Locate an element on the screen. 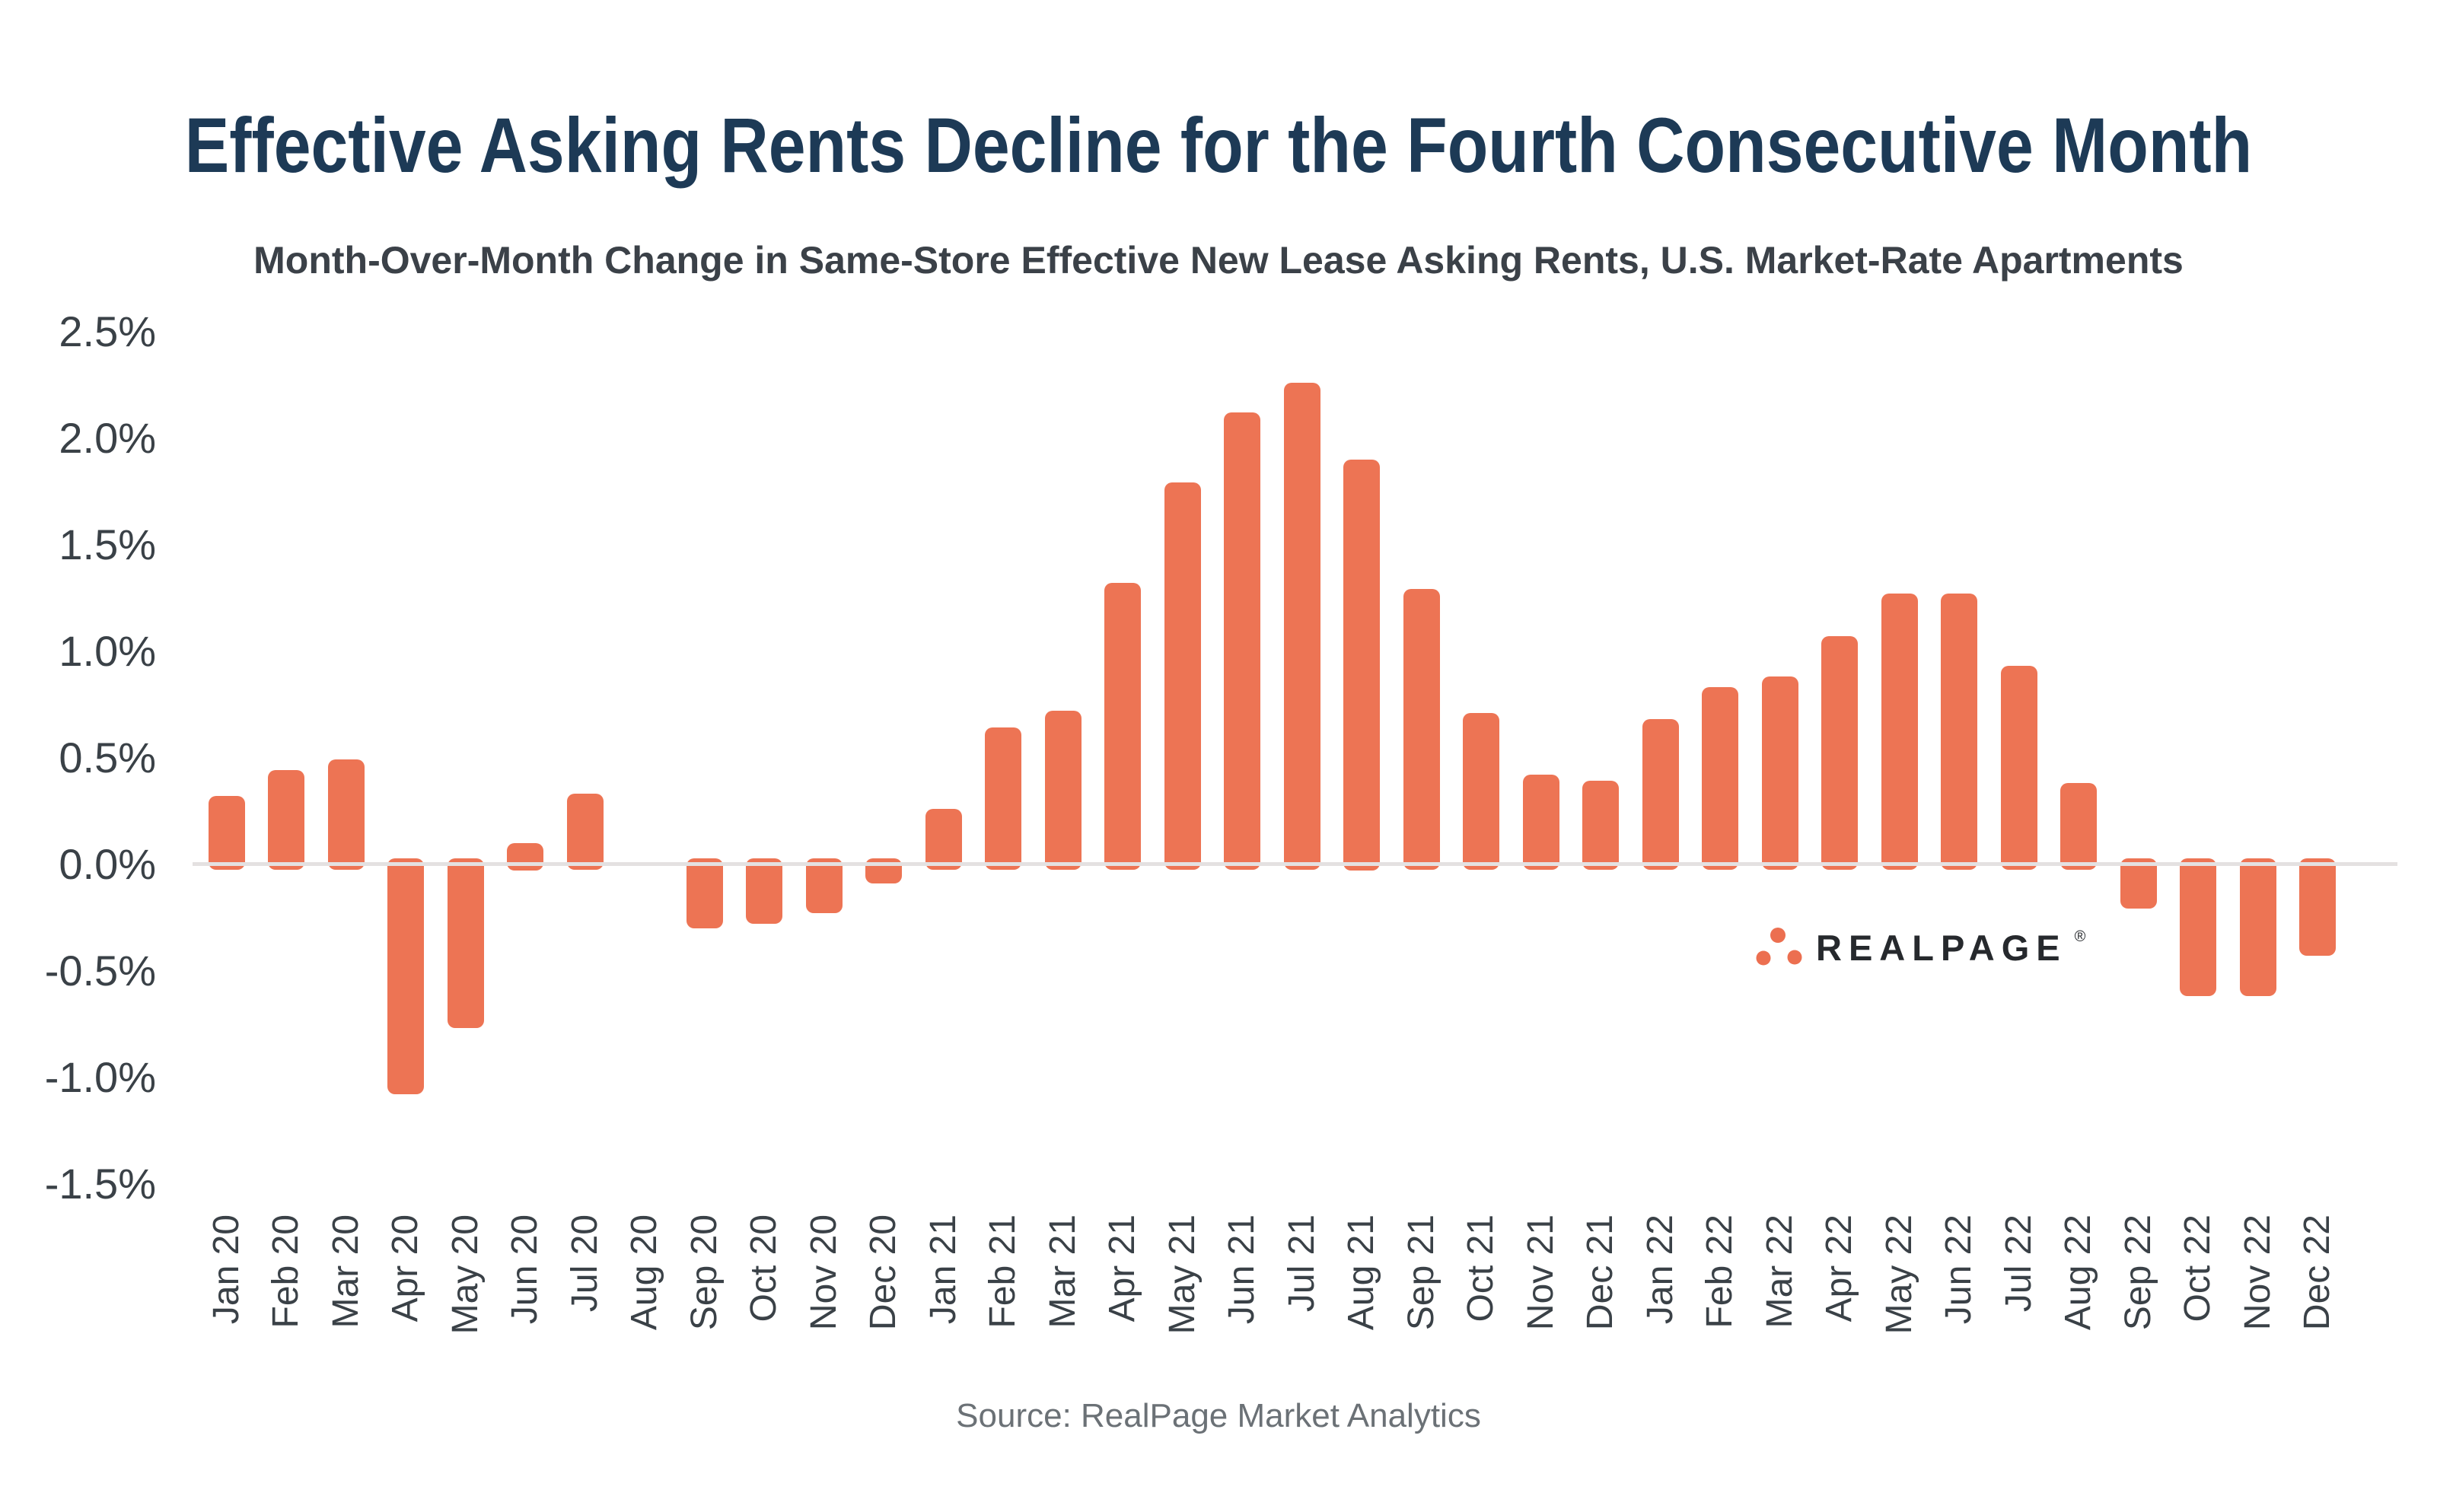 The height and width of the screenshot is (1512, 2437). x-axis-tick-label: Jan 20 is located at coordinates (226, 1269).